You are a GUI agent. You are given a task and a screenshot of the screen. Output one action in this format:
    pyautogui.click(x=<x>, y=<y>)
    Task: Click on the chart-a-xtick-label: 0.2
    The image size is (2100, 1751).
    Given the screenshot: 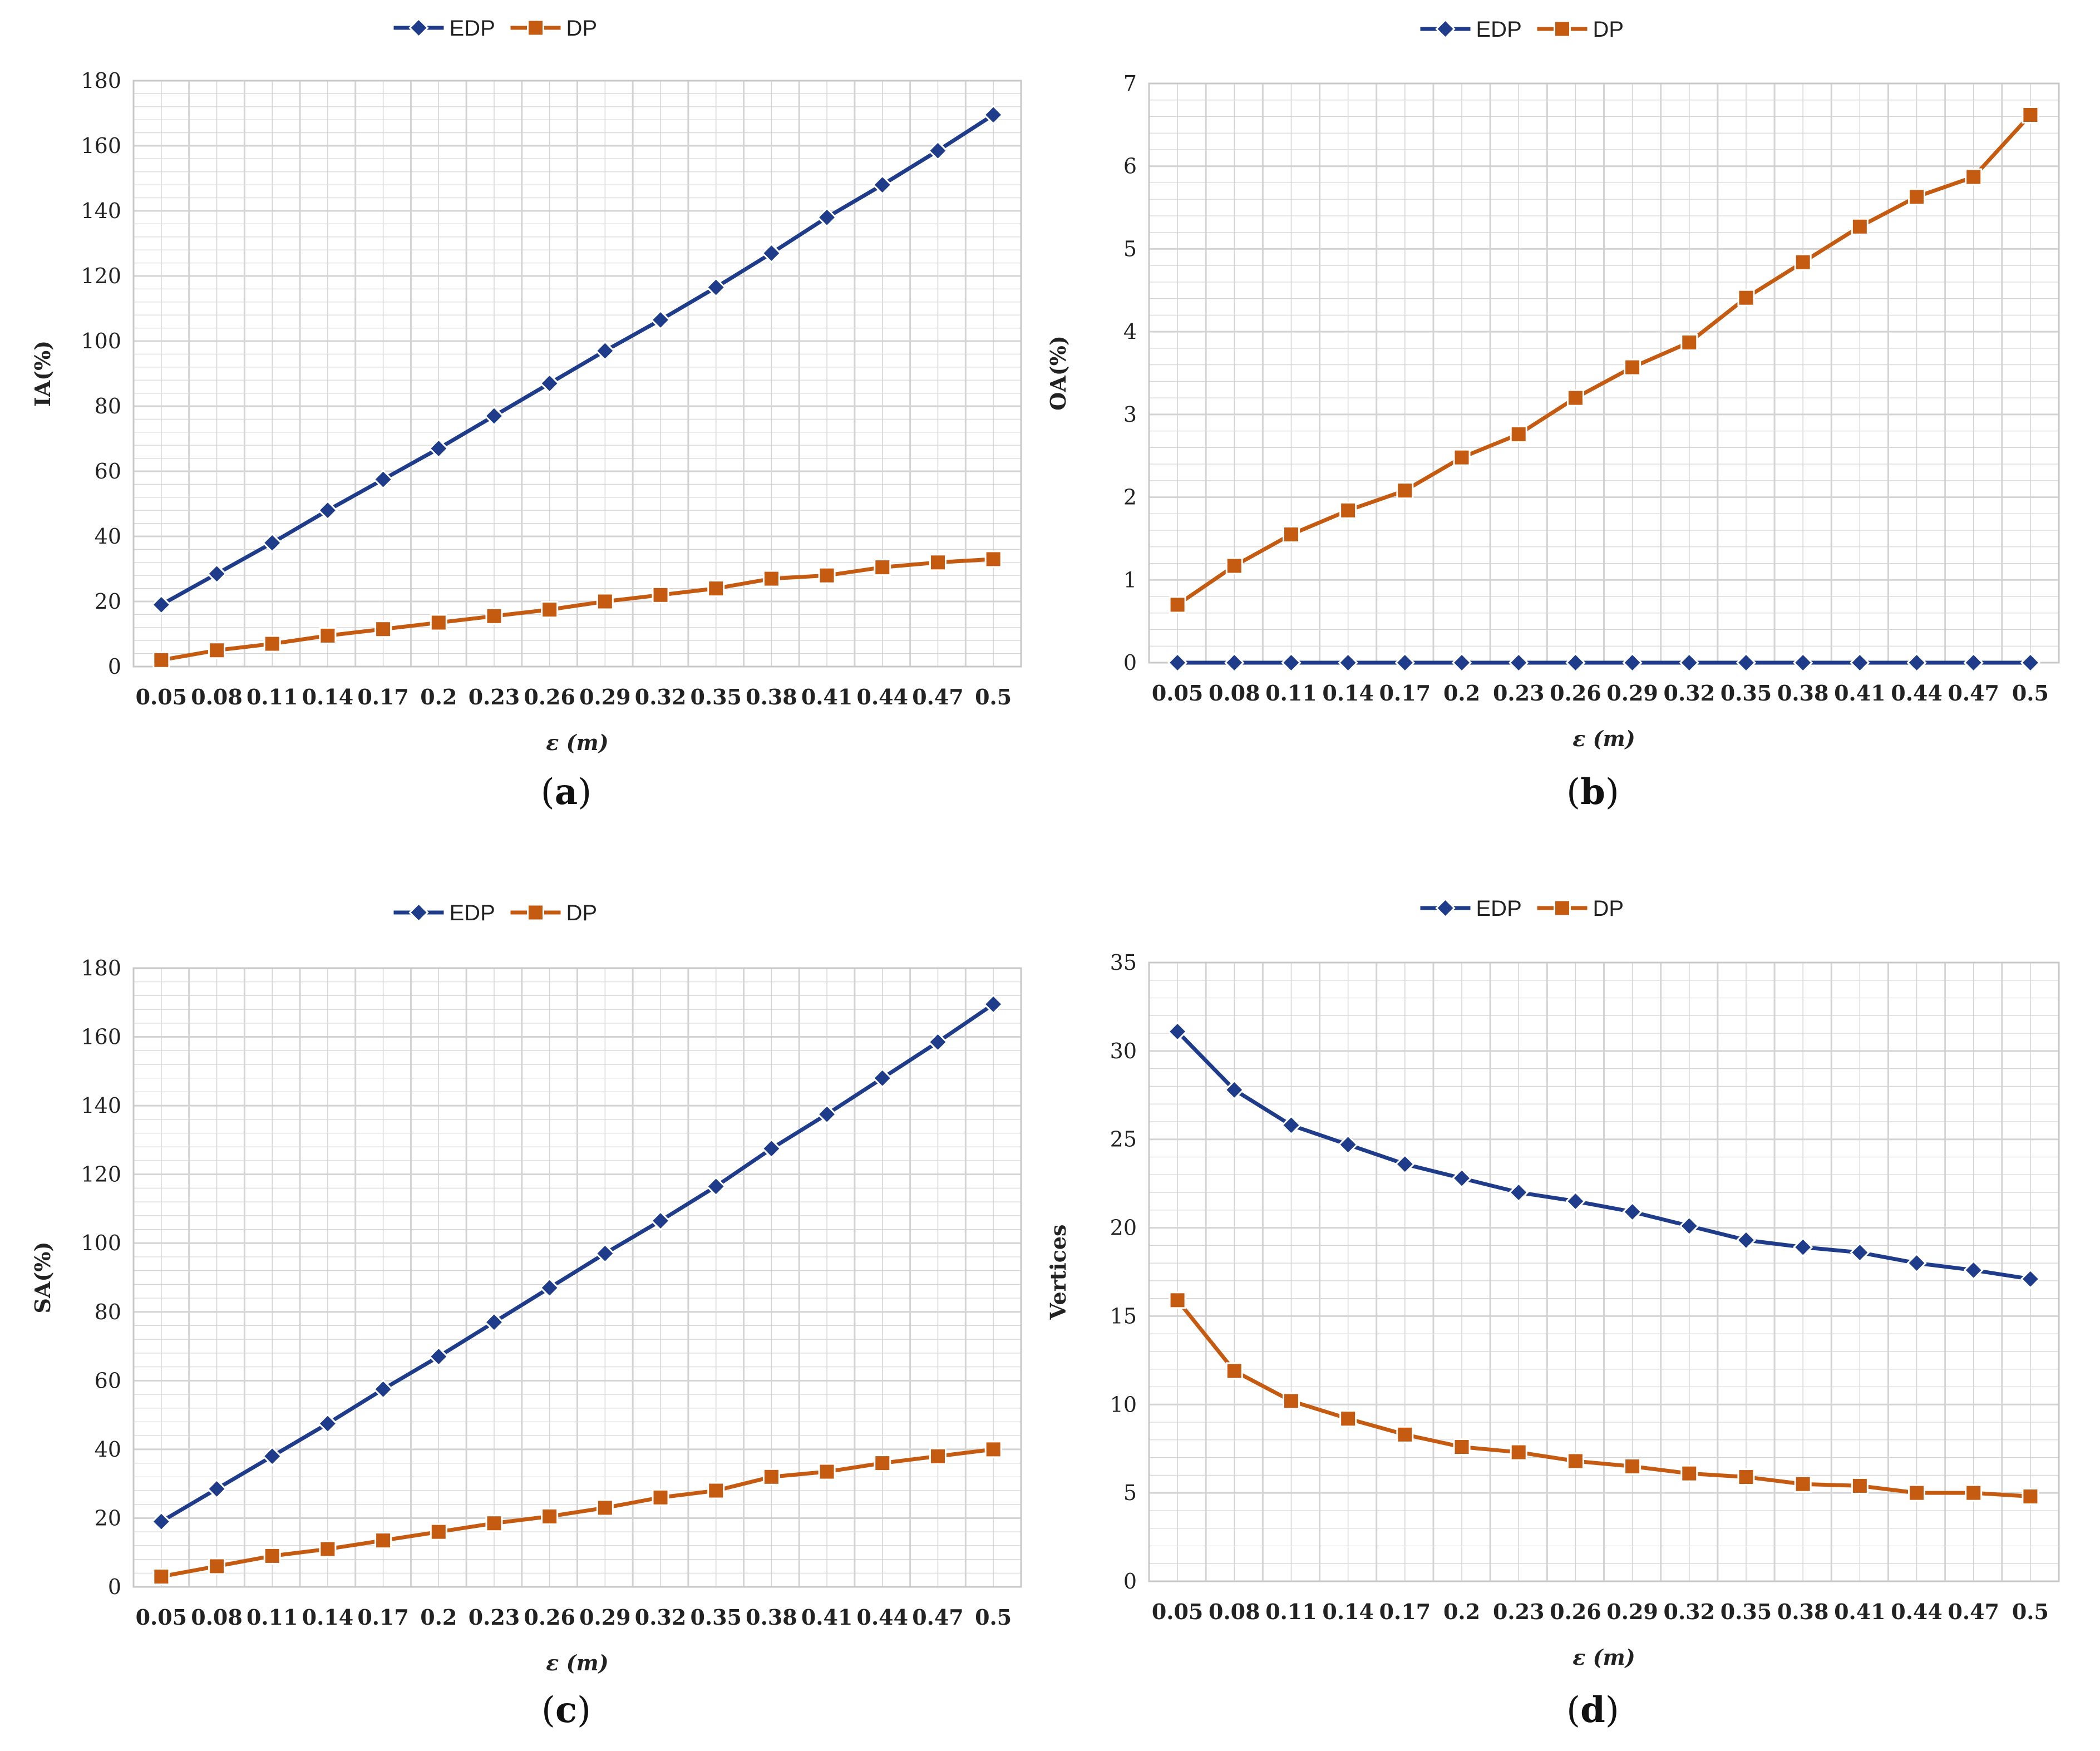 What is the action you would take?
    pyautogui.click(x=438, y=696)
    